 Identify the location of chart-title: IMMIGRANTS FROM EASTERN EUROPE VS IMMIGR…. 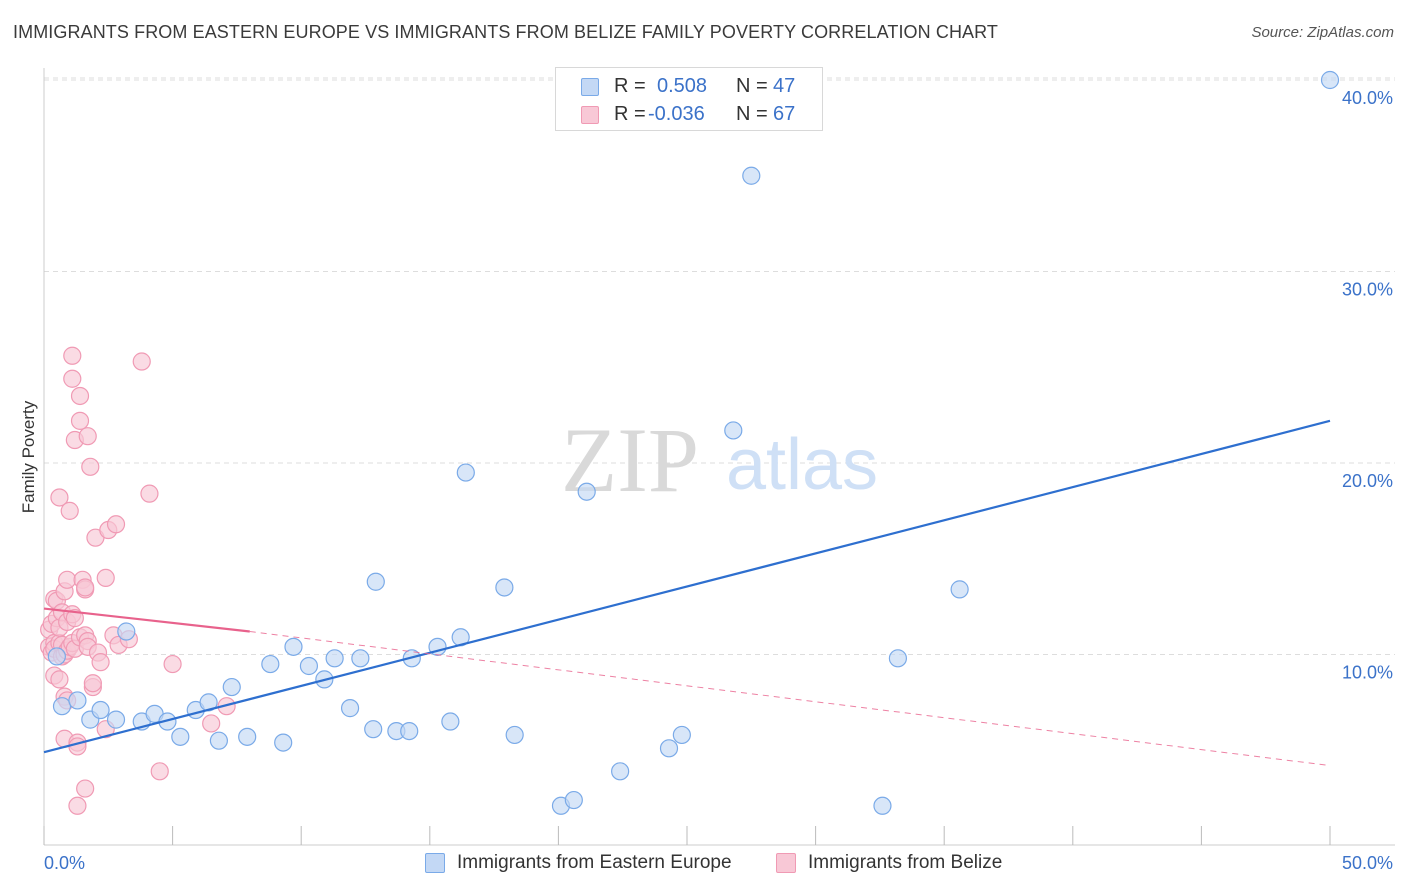
(506, 32).